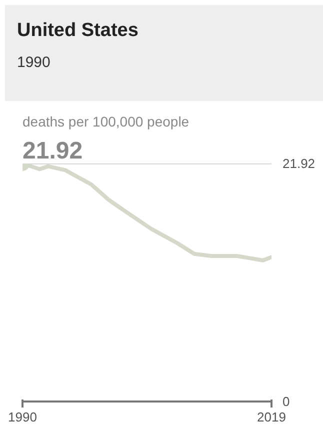 The height and width of the screenshot is (429, 323). I want to click on chart-subtitle: 1990, so click(34, 63).